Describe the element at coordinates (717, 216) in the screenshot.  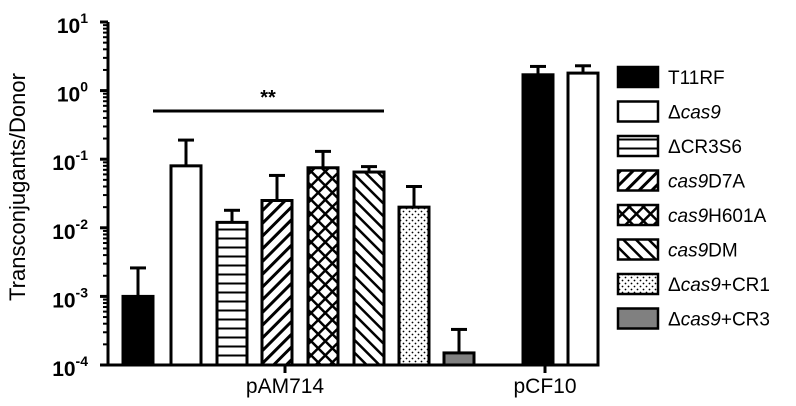
I see `legend-label-4: cas9H601A` at that location.